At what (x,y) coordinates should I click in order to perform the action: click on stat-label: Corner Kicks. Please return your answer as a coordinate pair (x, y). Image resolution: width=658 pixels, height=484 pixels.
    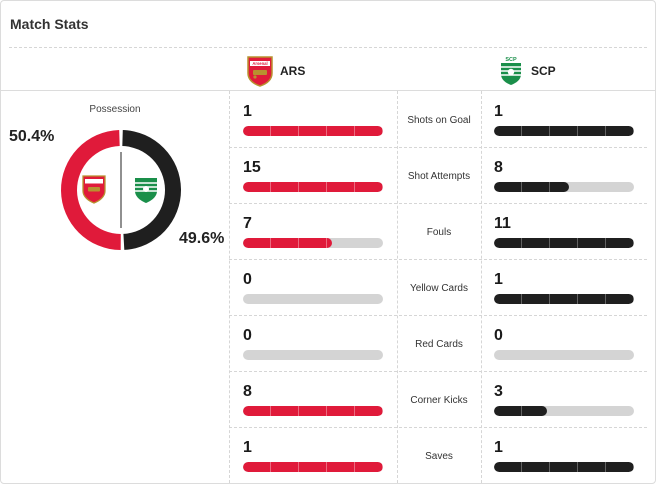
    Looking at the image, I should click on (439, 400).